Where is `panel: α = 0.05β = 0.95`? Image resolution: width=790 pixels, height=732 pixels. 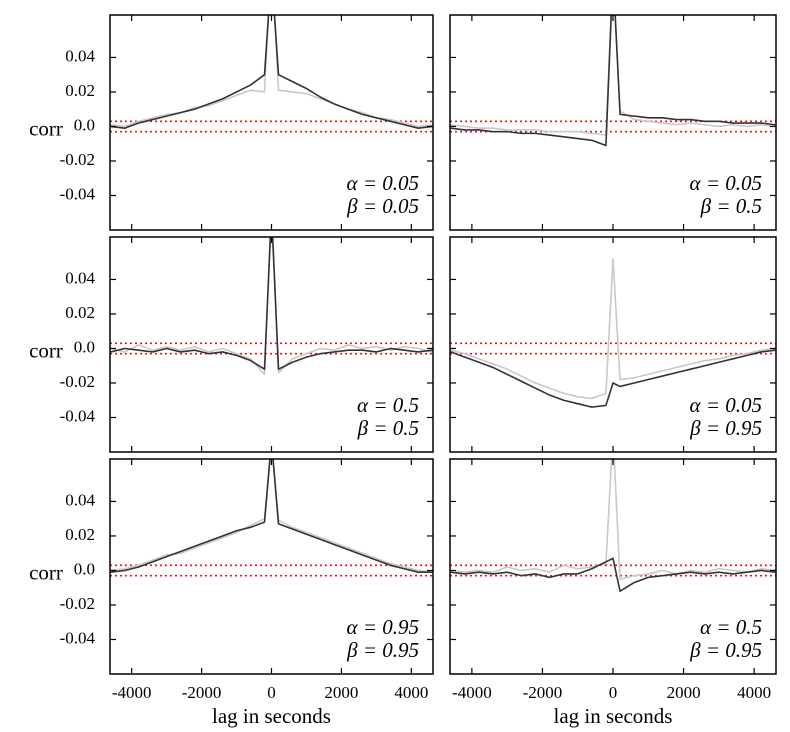
panel: α = 0.05β = 0.95 is located at coordinates (613, 344).